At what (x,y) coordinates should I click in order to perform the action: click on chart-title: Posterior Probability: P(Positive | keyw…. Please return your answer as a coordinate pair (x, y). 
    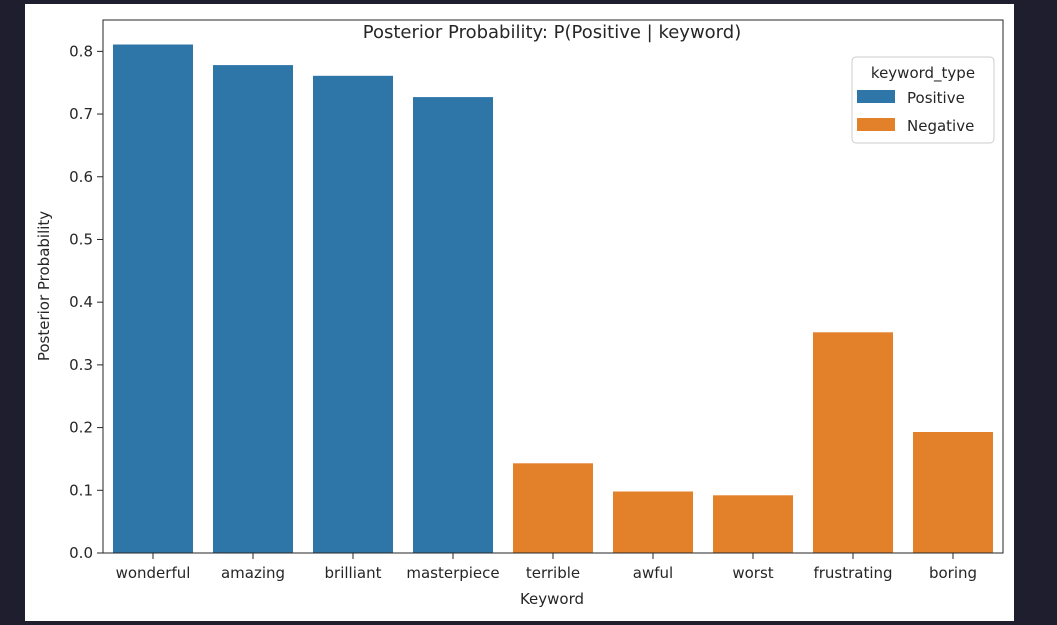
    Looking at the image, I should click on (552, 32).